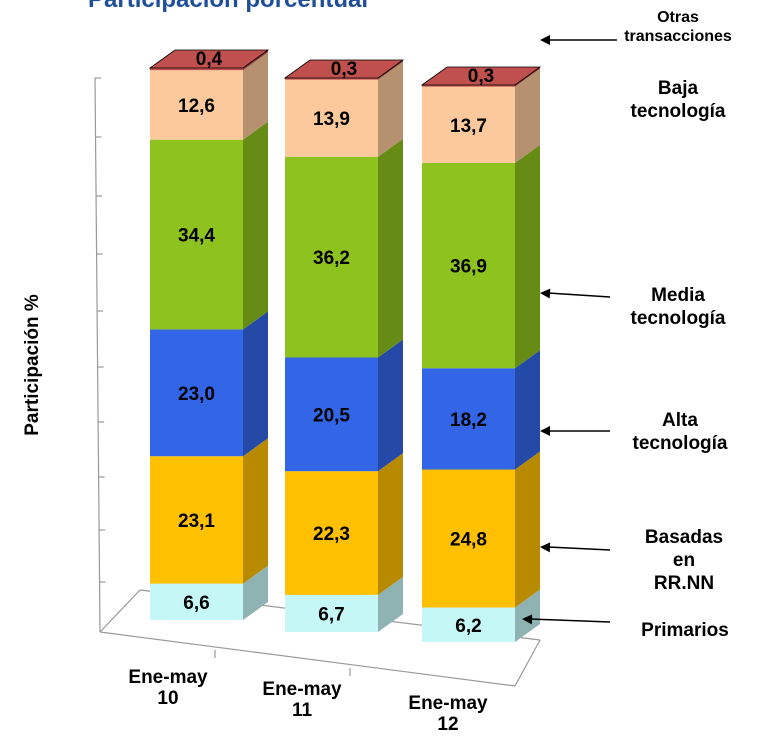  Describe the element at coordinates (684, 584) in the screenshot. I see `legend-label-line: RR.NN` at that location.